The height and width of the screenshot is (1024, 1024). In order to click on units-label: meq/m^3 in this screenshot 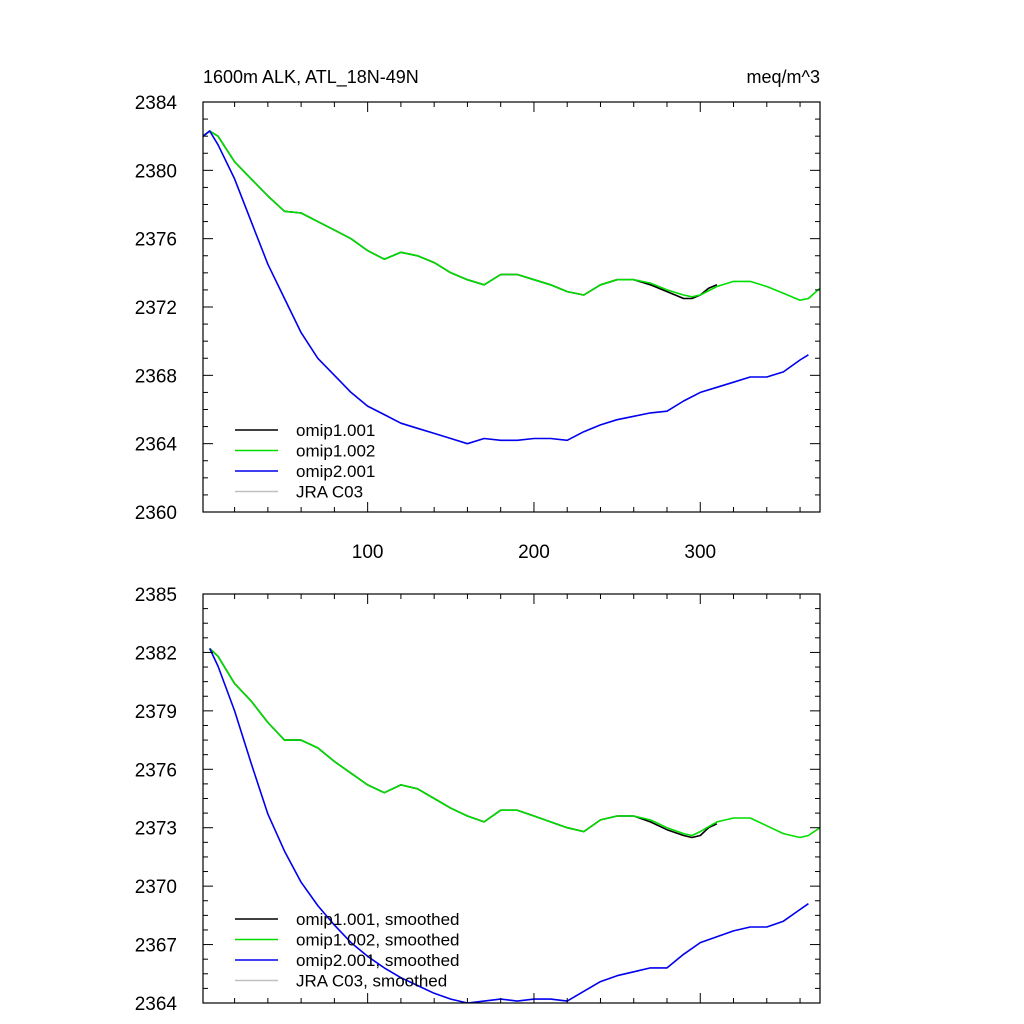, I will do `click(783, 77)`.